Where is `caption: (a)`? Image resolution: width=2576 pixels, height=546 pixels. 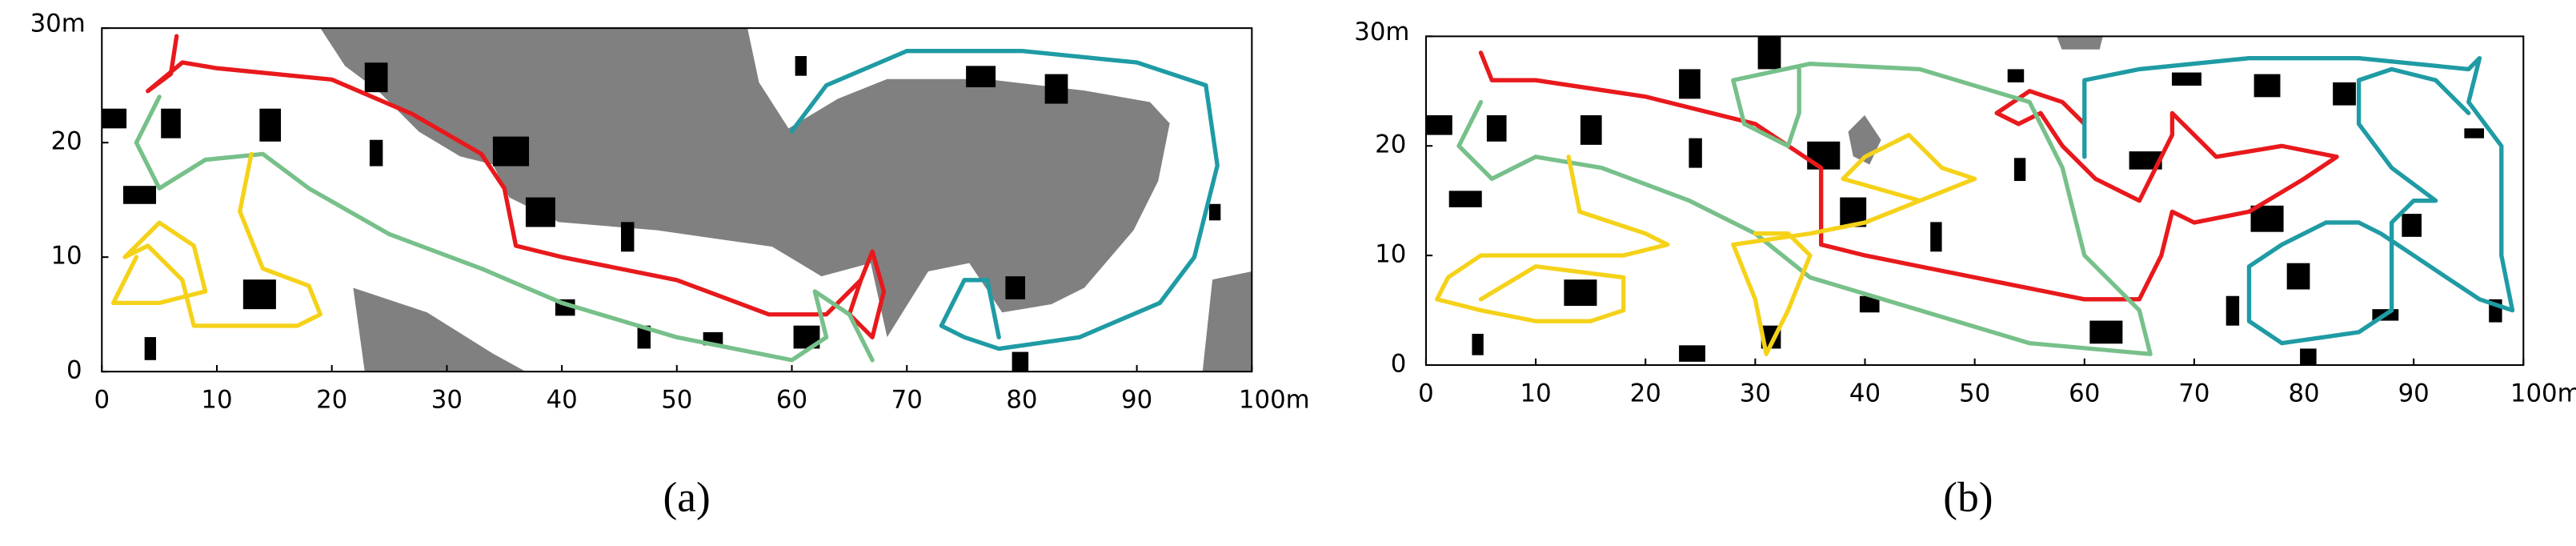 caption: (a) is located at coordinates (687, 497).